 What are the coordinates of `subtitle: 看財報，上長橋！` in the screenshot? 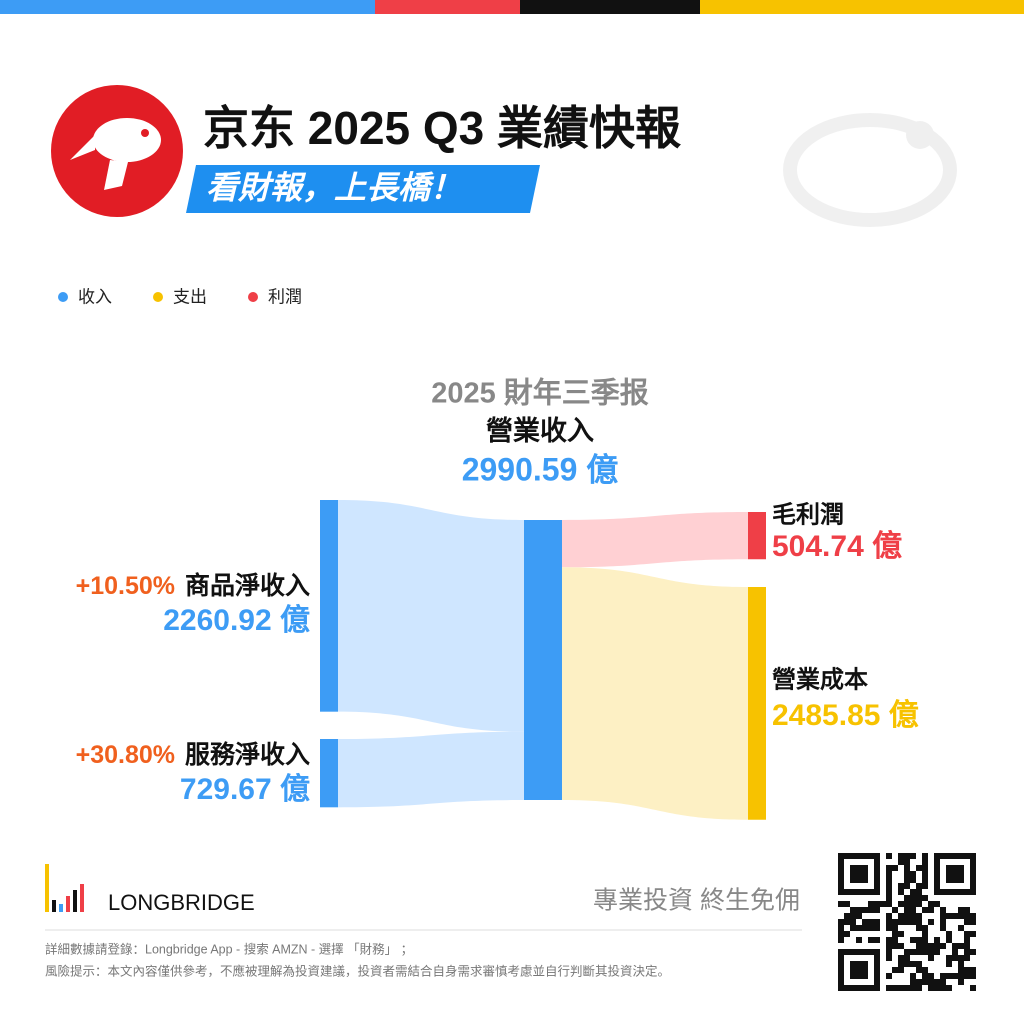 It's located at (334, 187).